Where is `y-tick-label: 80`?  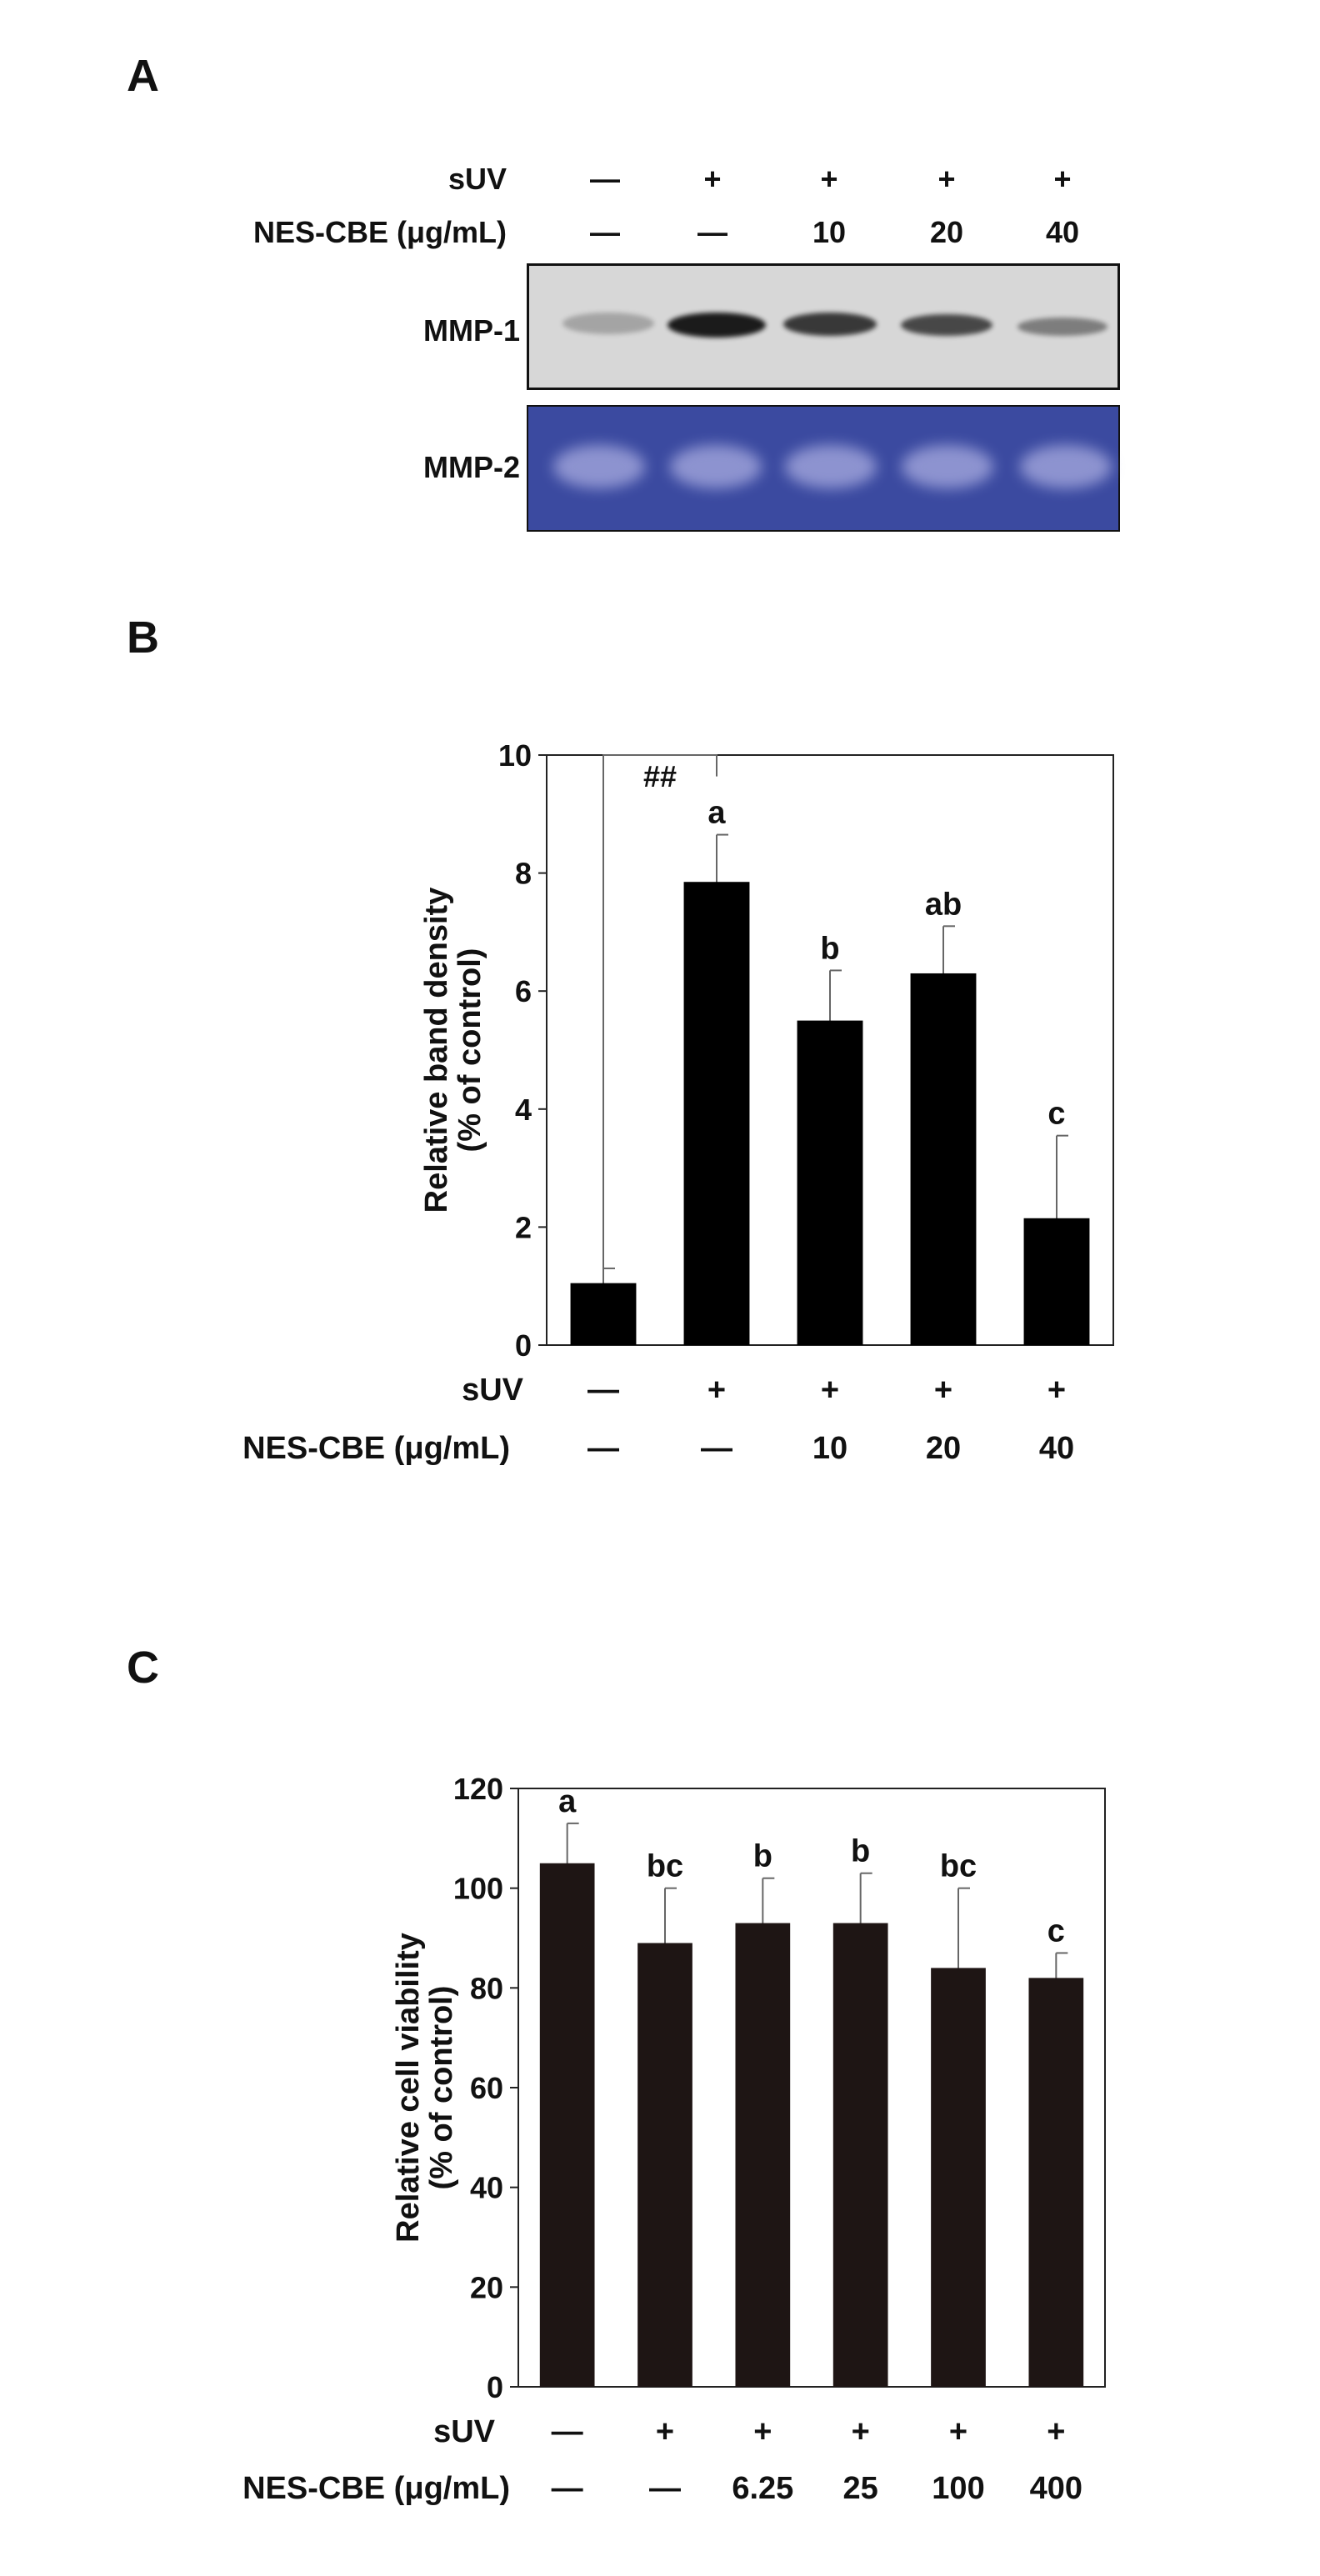 y-tick-label: 80 is located at coordinates (486, 1988).